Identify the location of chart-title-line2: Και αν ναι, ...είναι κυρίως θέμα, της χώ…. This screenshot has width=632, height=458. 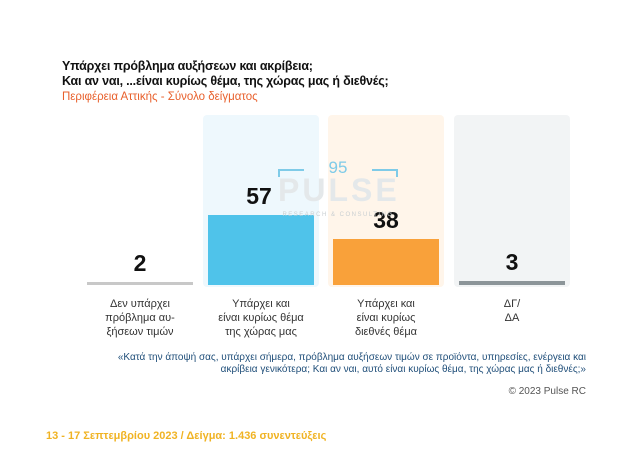
(225, 81).